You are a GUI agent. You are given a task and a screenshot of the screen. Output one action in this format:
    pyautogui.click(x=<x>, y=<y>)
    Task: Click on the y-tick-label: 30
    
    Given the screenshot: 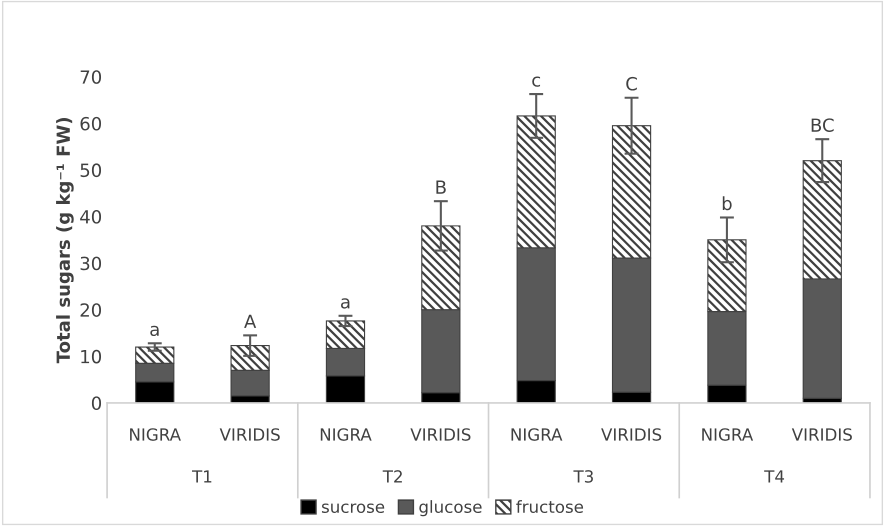 What is the action you would take?
    pyautogui.click(x=91, y=263)
    